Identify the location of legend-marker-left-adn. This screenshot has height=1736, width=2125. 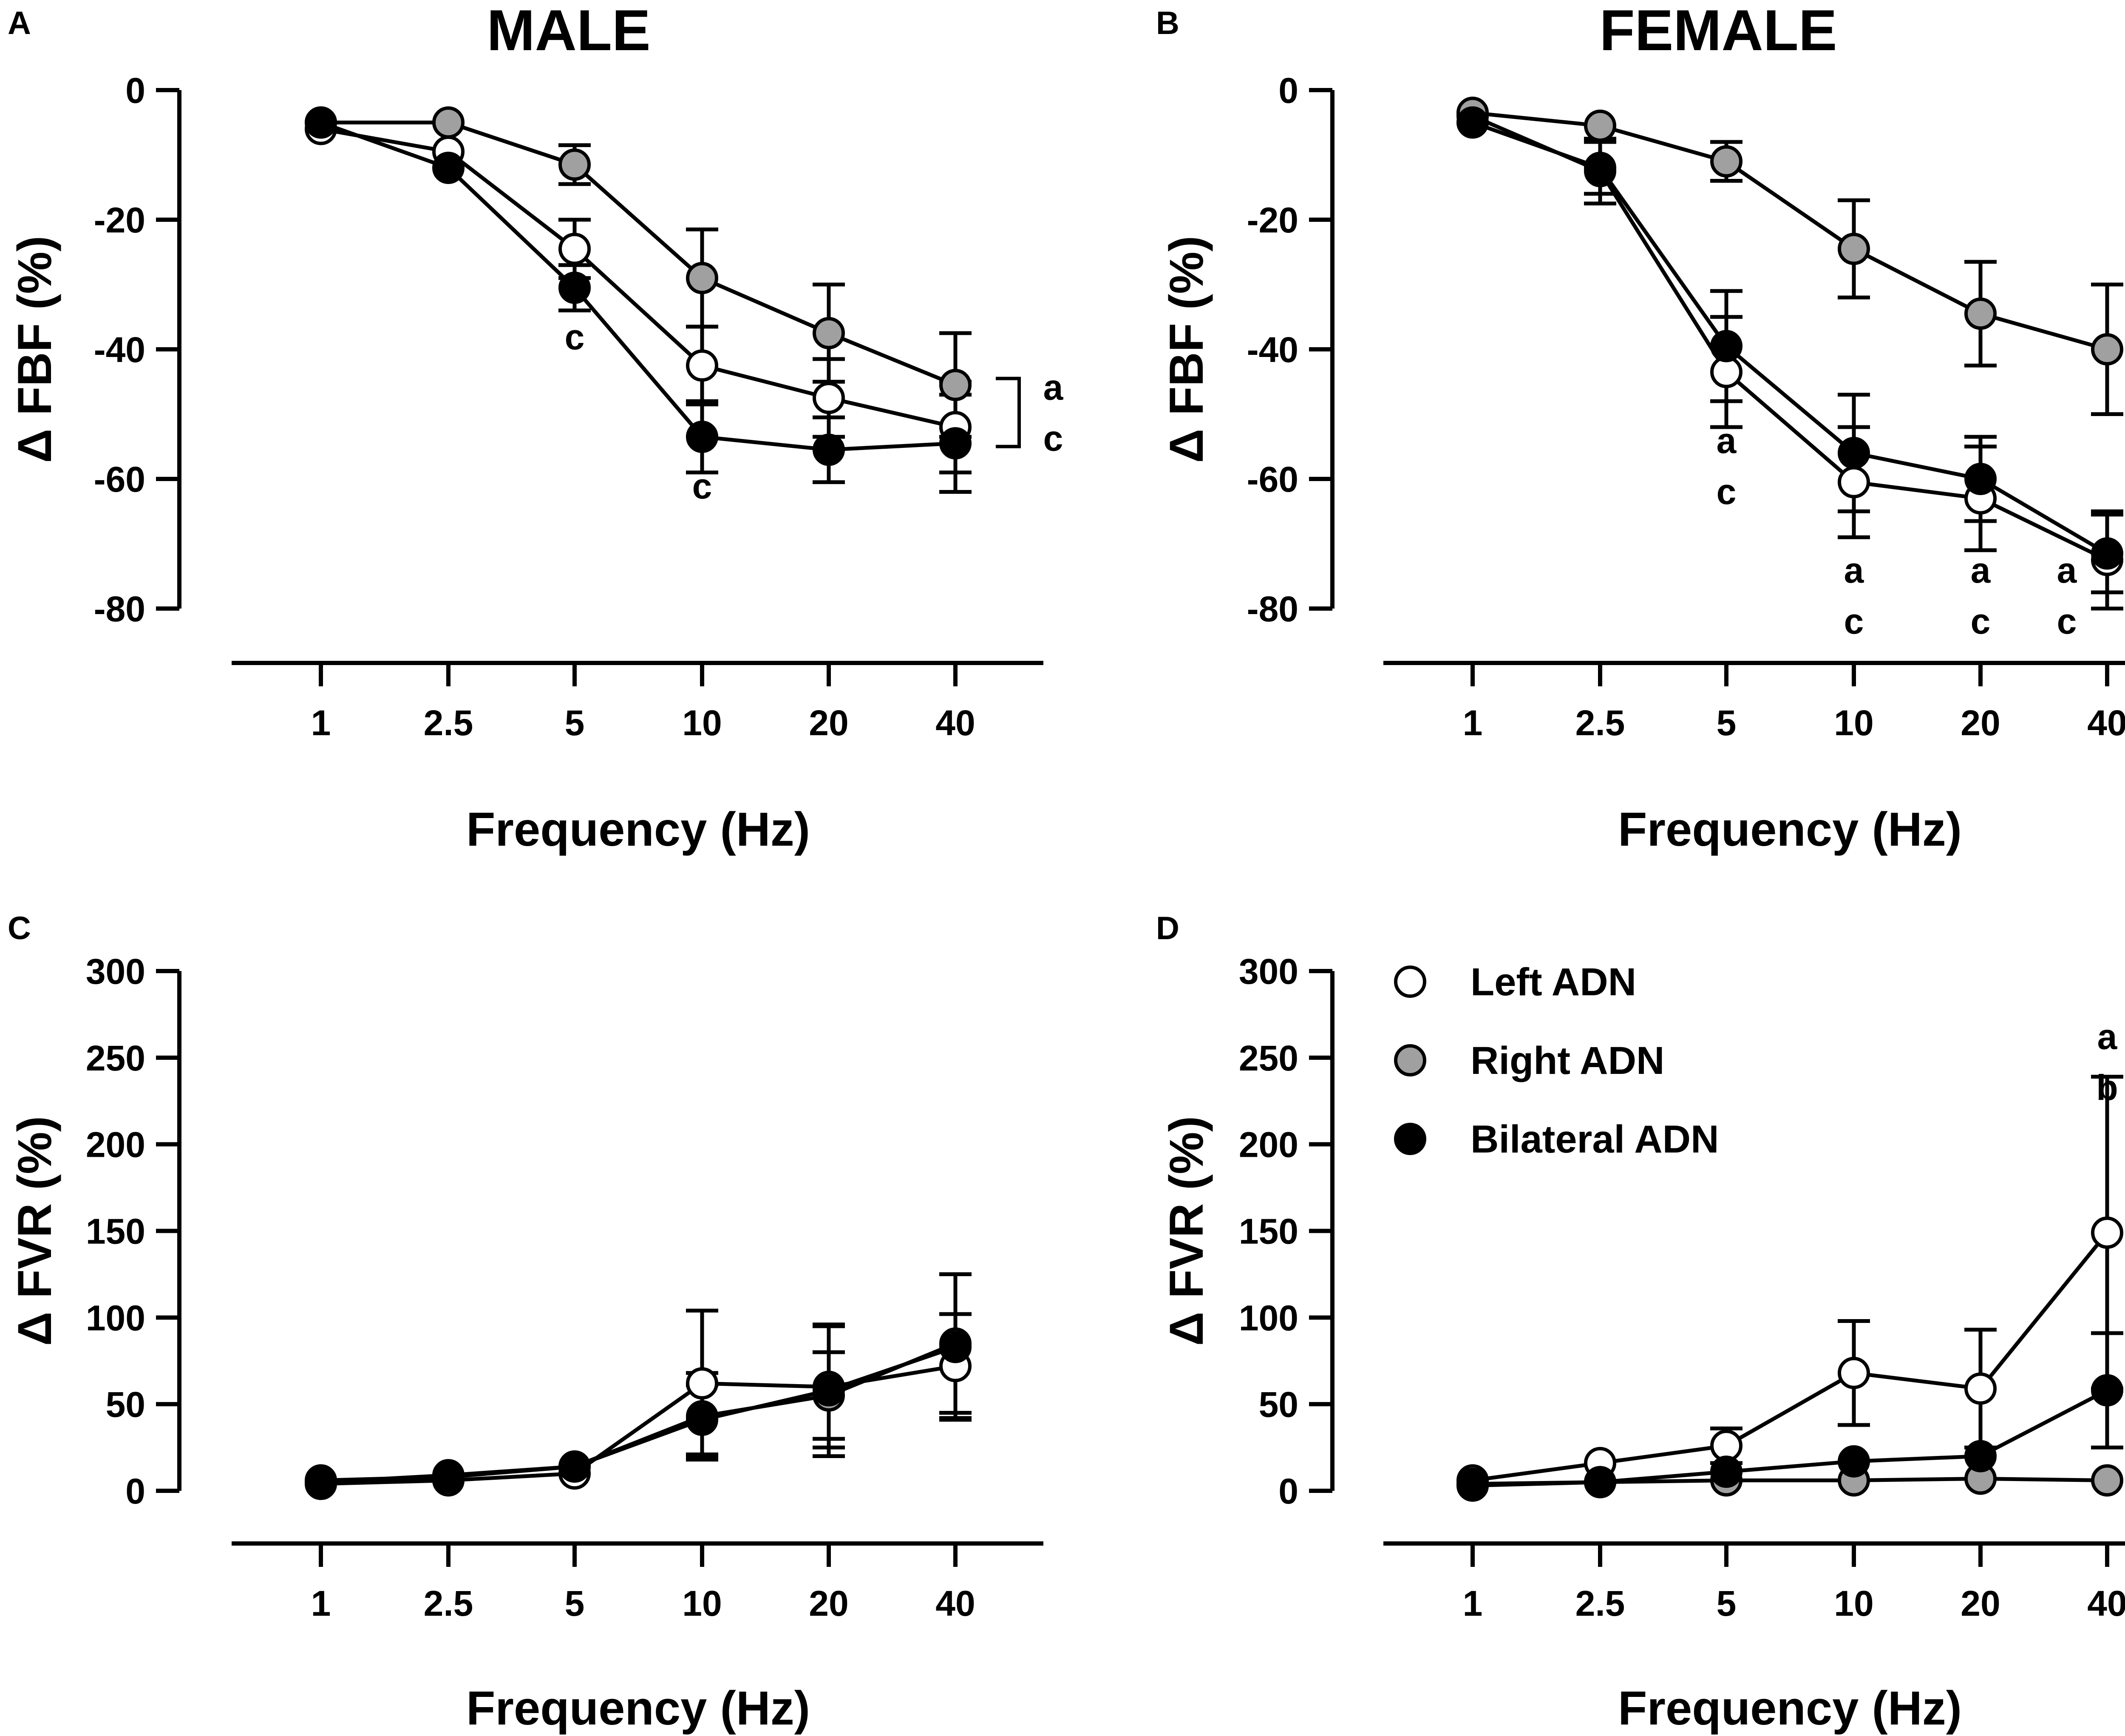
(1410, 982).